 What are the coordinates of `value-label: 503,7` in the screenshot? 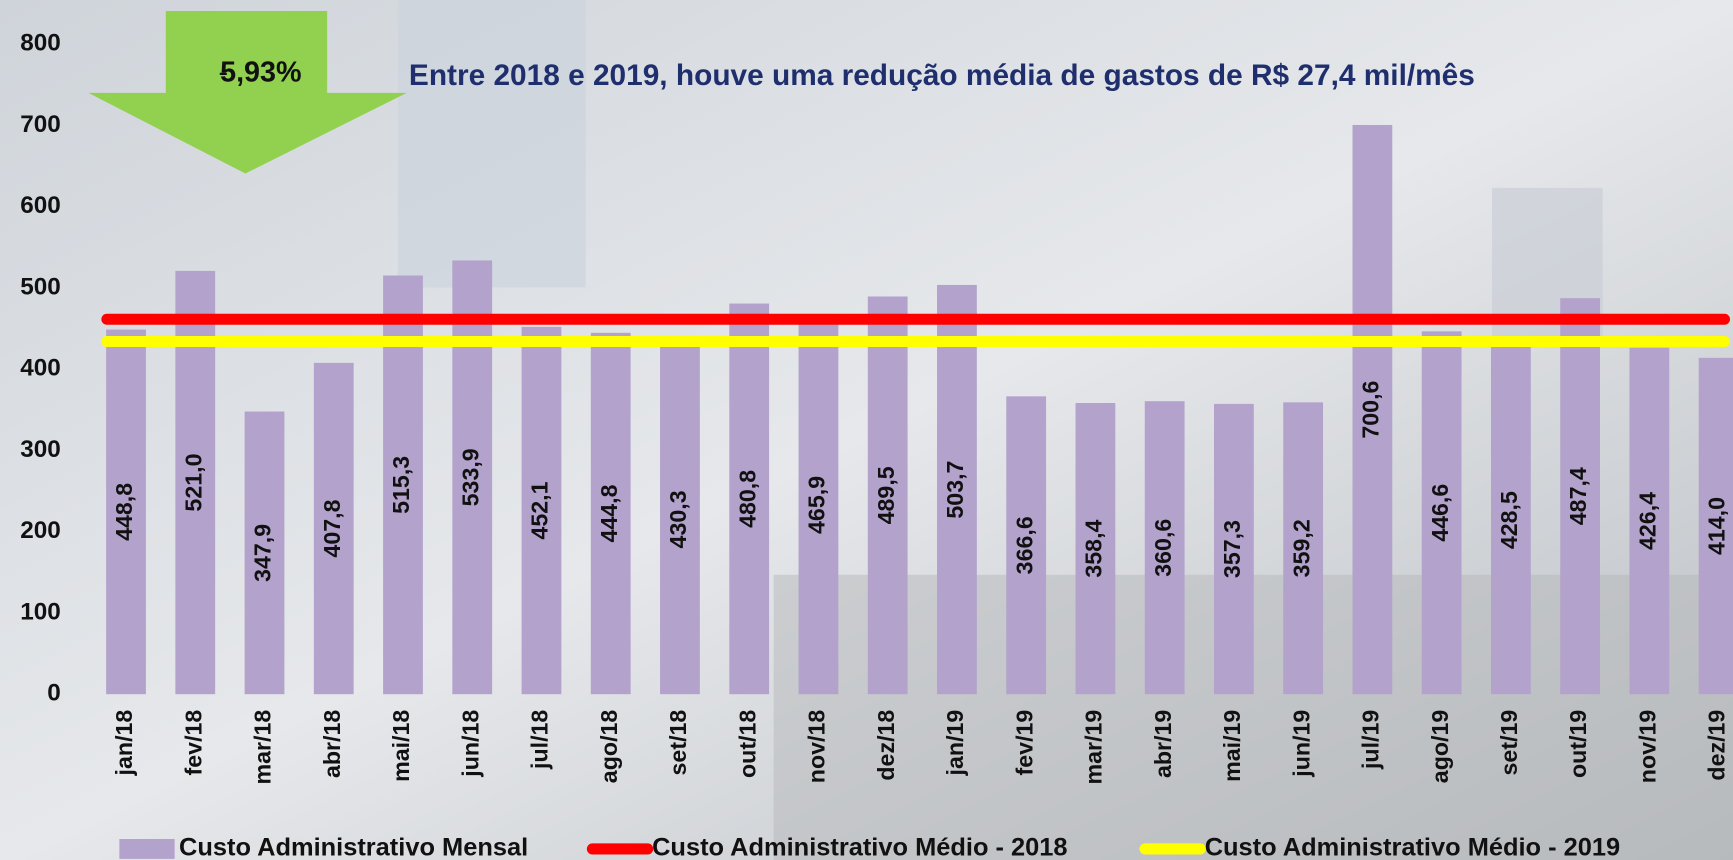 It's located at (955, 490).